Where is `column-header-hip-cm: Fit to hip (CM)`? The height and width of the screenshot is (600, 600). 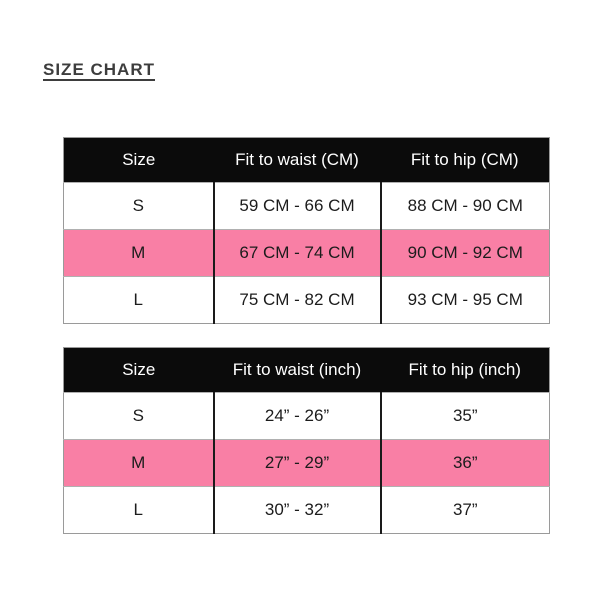 column-header-hip-cm: Fit to hip (CM) is located at coordinates (465, 160).